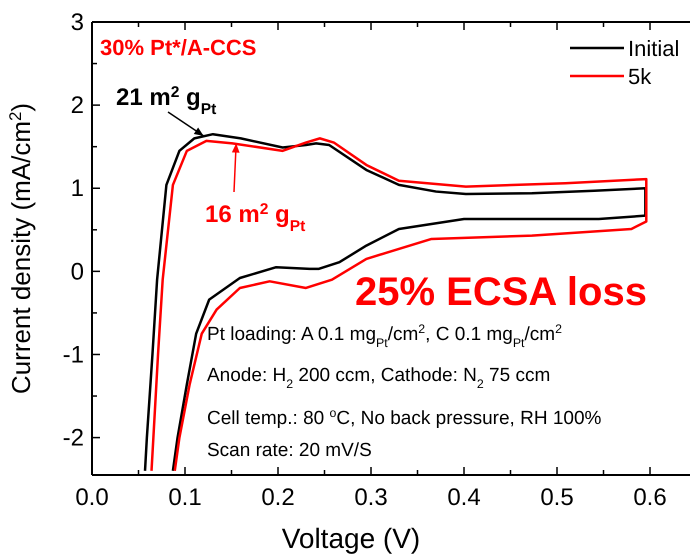 This screenshot has width=693, height=557. What do you see at coordinates (557, 497) in the screenshot?
I see `x-tick-label: 0.5` at bounding box center [557, 497].